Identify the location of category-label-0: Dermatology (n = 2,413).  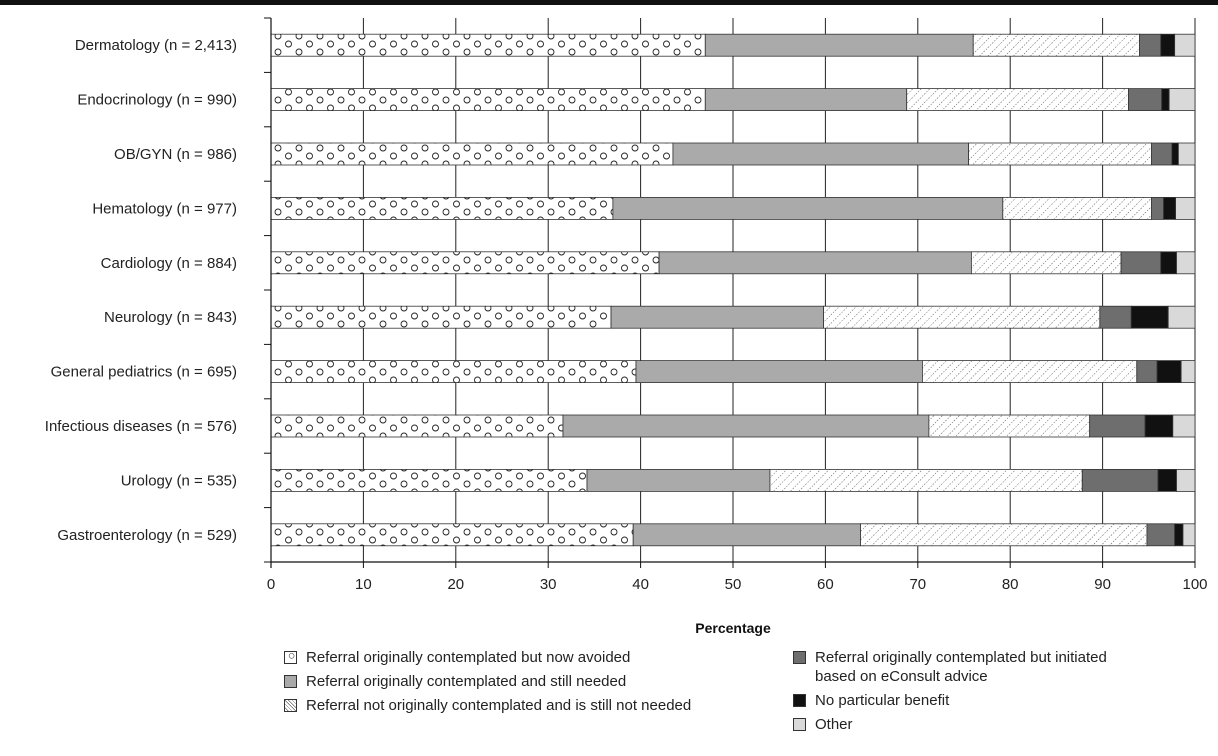
(156, 45).